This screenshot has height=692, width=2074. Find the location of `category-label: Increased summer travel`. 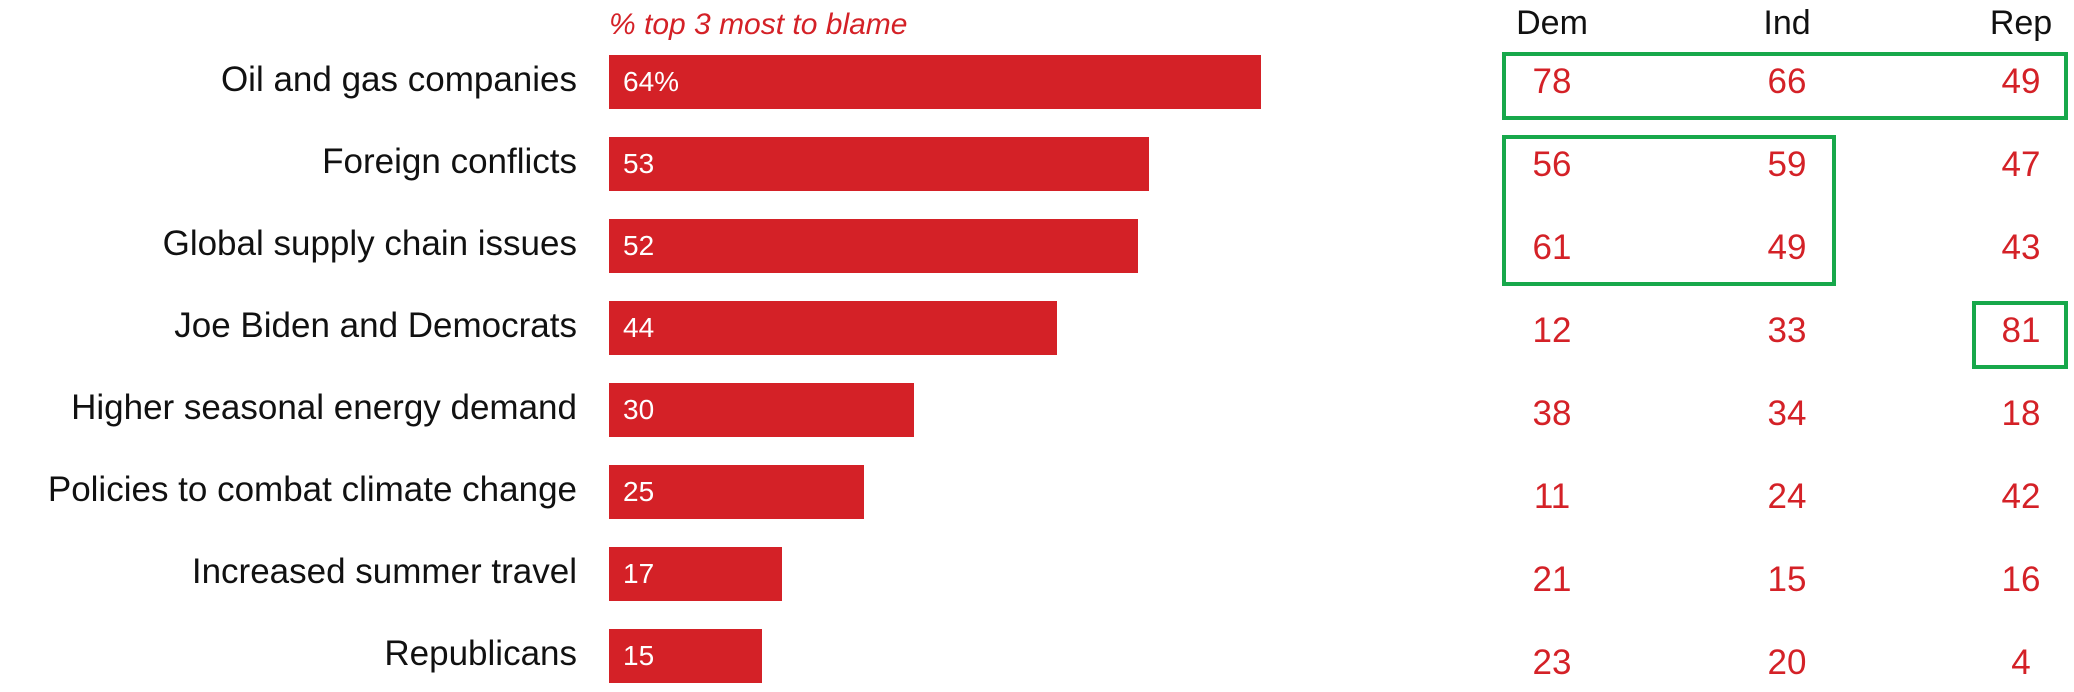

category-label: Increased summer travel is located at coordinates (384, 571).